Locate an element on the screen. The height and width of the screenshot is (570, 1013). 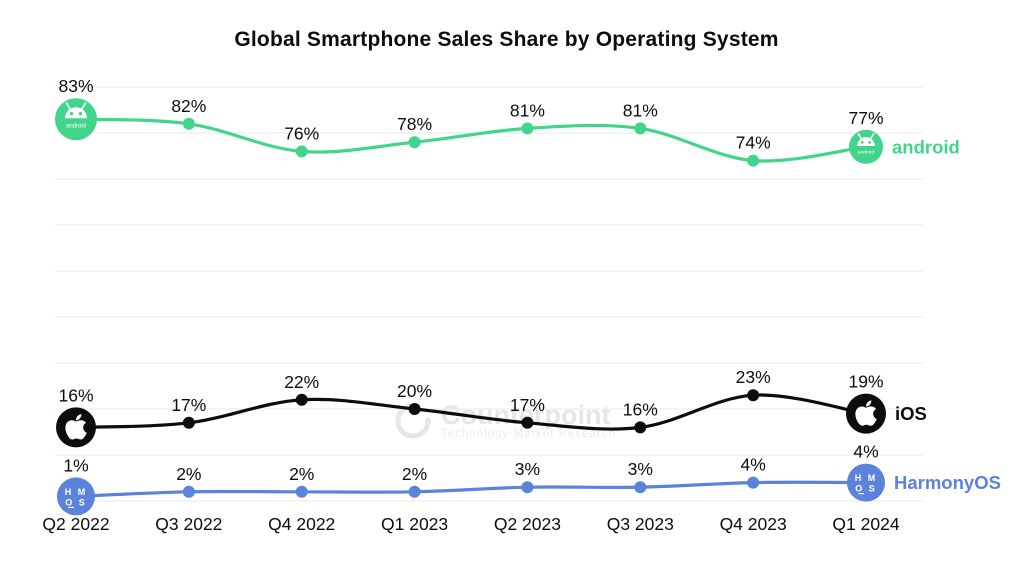
data-label: 1% is located at coordinates (75, 465).